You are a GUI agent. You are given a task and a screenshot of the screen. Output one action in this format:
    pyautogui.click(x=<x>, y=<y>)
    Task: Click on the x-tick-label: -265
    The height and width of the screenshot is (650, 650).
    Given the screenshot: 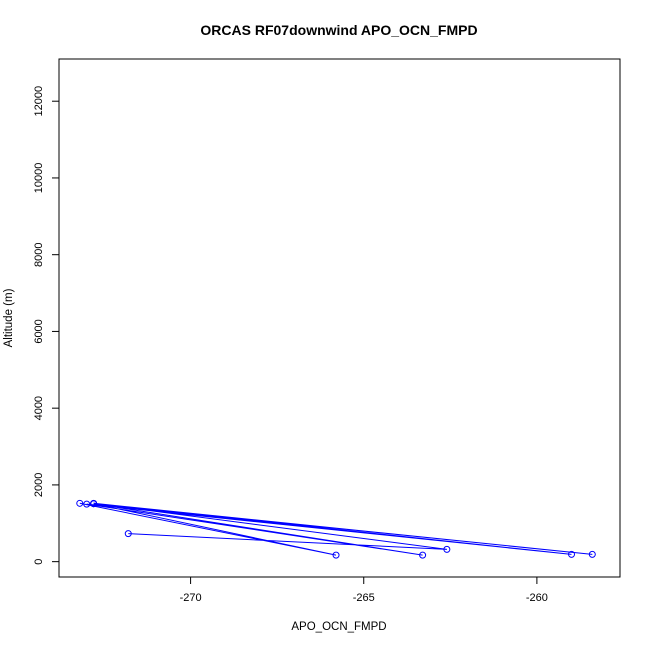 What is the action you would take?
    pyautogui.click(x=364, y=598)
    